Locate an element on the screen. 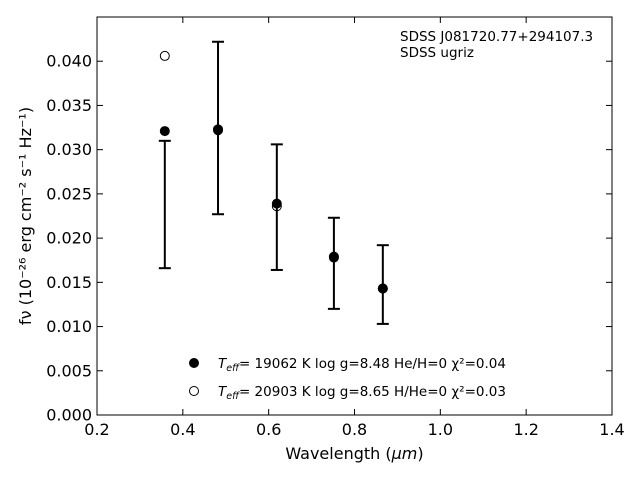 The image size is (640, 480). y-tick-label: 0.020 is located at coordinates (69, 238).